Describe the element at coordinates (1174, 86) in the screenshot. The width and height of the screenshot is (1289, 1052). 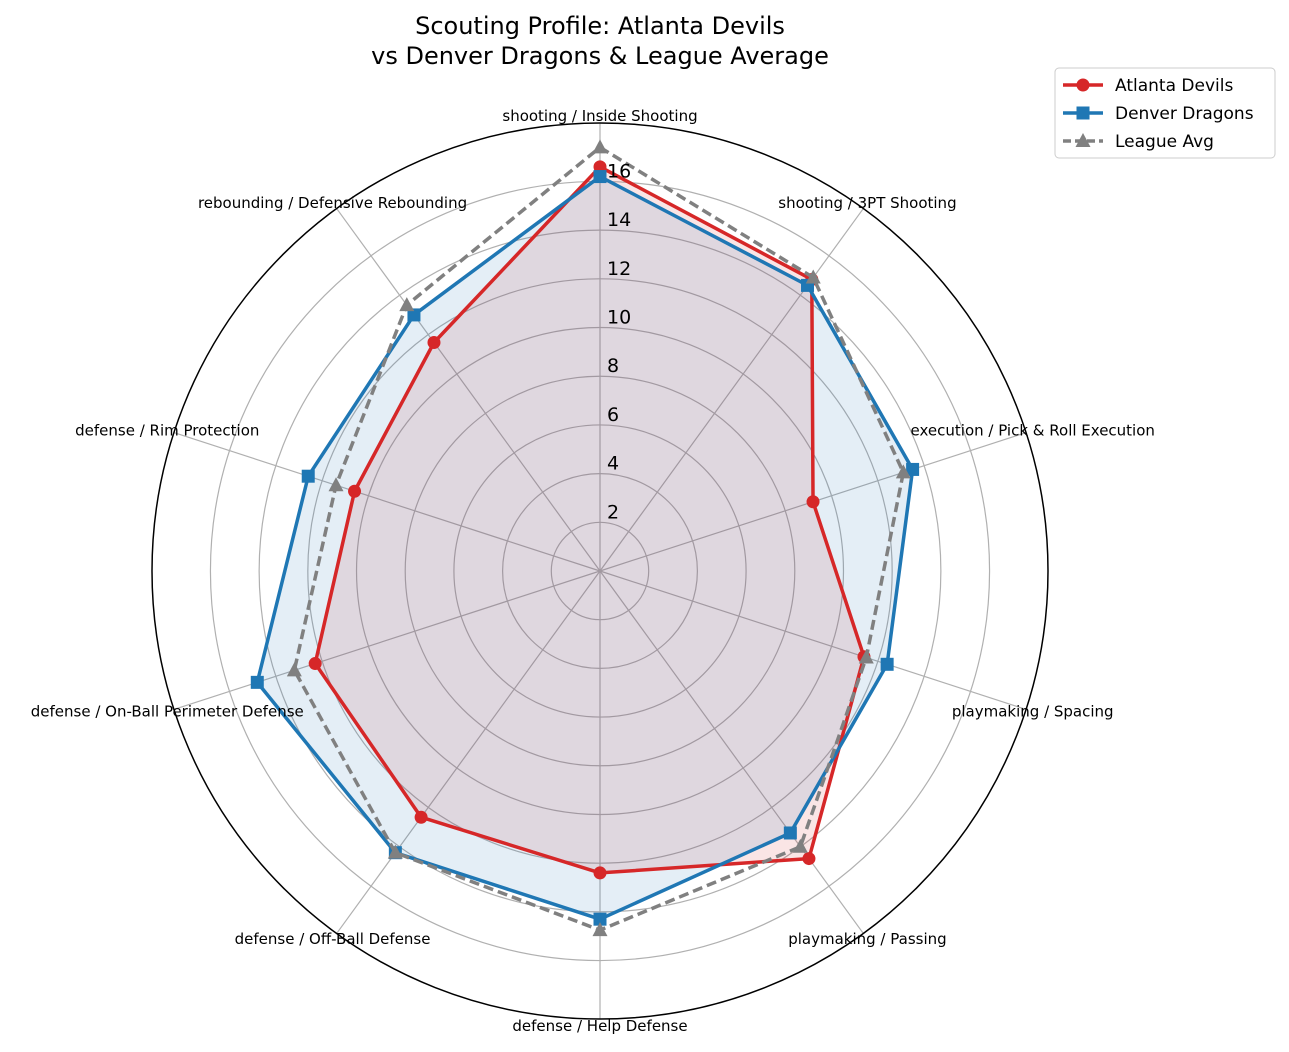
I see `legend-label: Atlanta Devils` at that location.